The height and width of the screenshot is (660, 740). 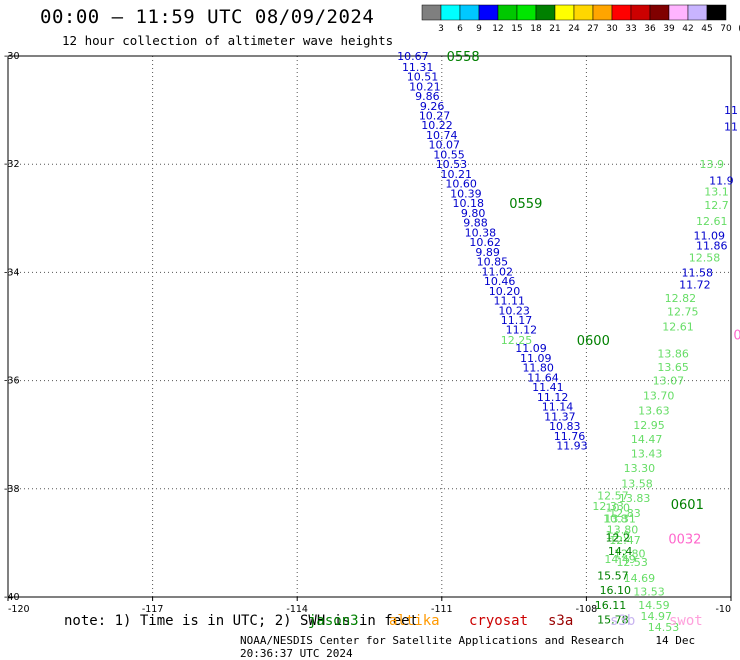 What do you see at coordinates (481, 232) in the screenshot?
I see `swh-value: 10.38` at bounding box center [481, 232].